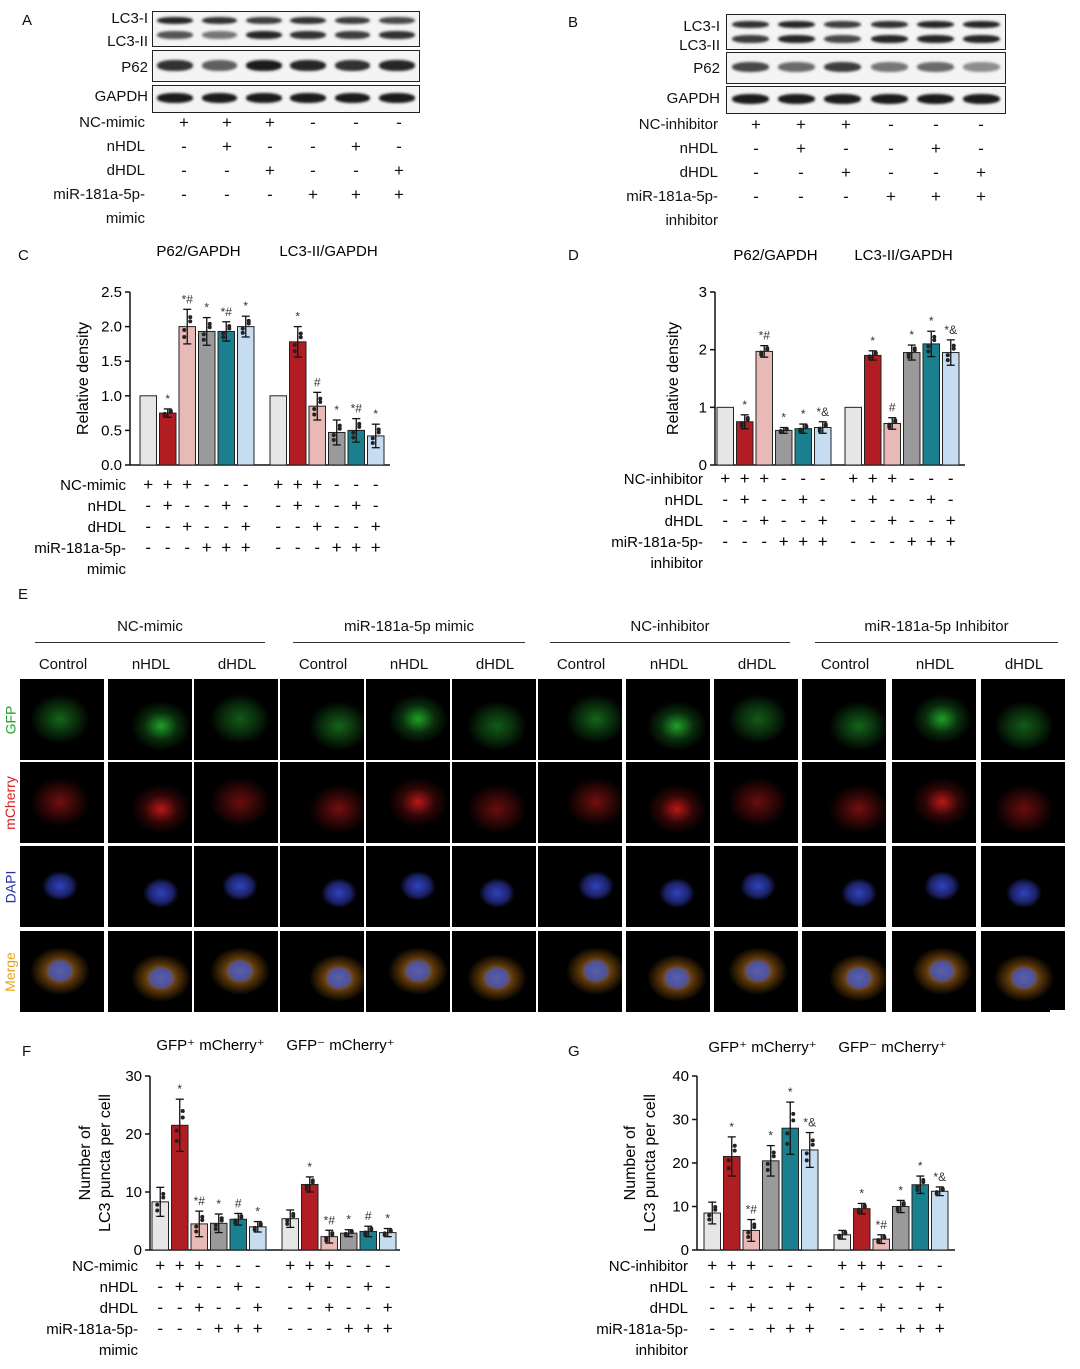  Describe the element at coordinates (573, 22) in the screenshot. I see `panel-b-letter: B` at that location.